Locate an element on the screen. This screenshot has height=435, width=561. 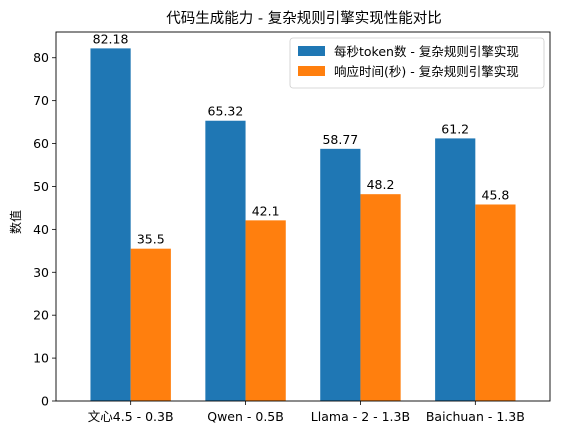
data-label: 65.32 is located at coordinates (226, 111).